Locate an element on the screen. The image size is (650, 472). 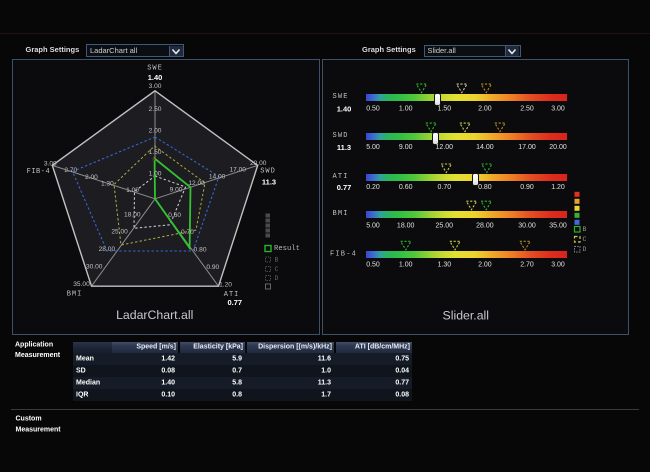
svg-text: Custom is located at coordinates (29, 418).